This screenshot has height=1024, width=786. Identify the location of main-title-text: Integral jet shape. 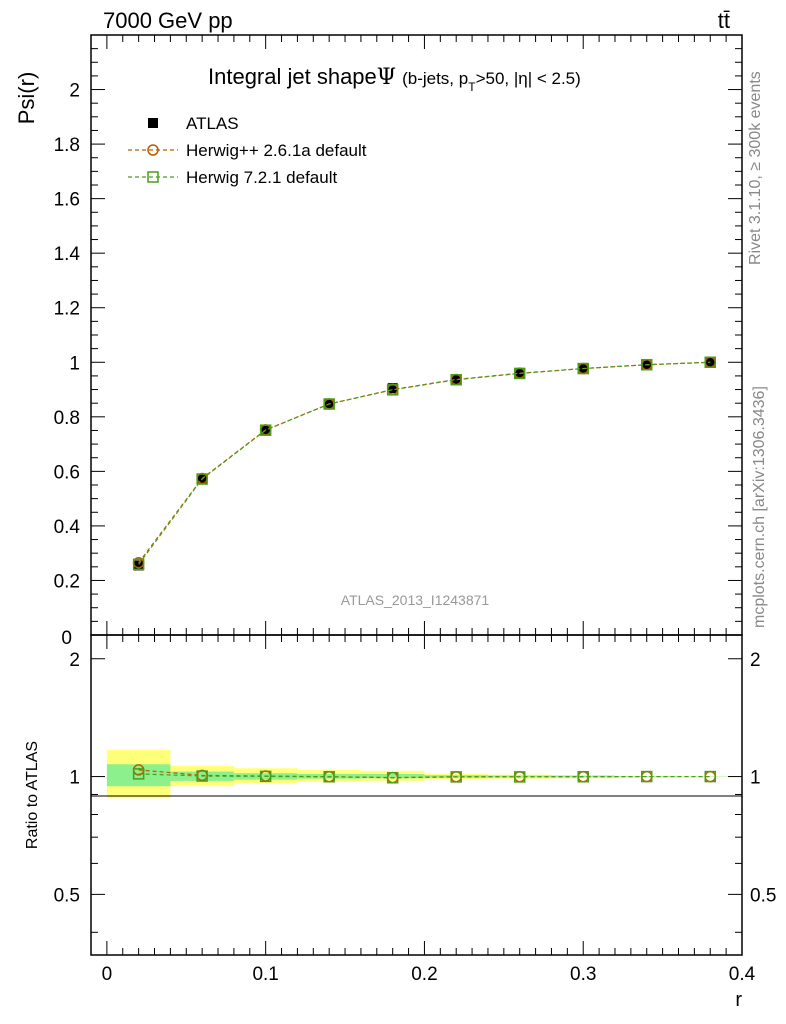
(292, 76).